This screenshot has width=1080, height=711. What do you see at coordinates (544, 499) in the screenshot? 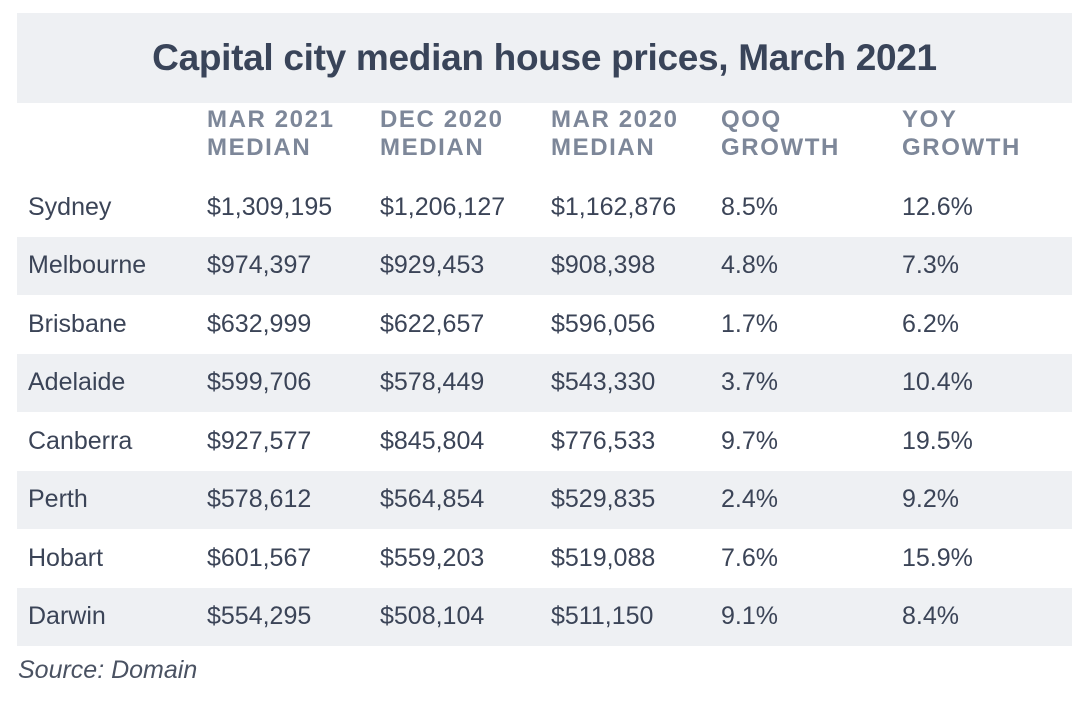
I see `table-row: Perth $578,612 $564,854 $529,835 2.4% 9.2%` at bounding box center [544, 499].